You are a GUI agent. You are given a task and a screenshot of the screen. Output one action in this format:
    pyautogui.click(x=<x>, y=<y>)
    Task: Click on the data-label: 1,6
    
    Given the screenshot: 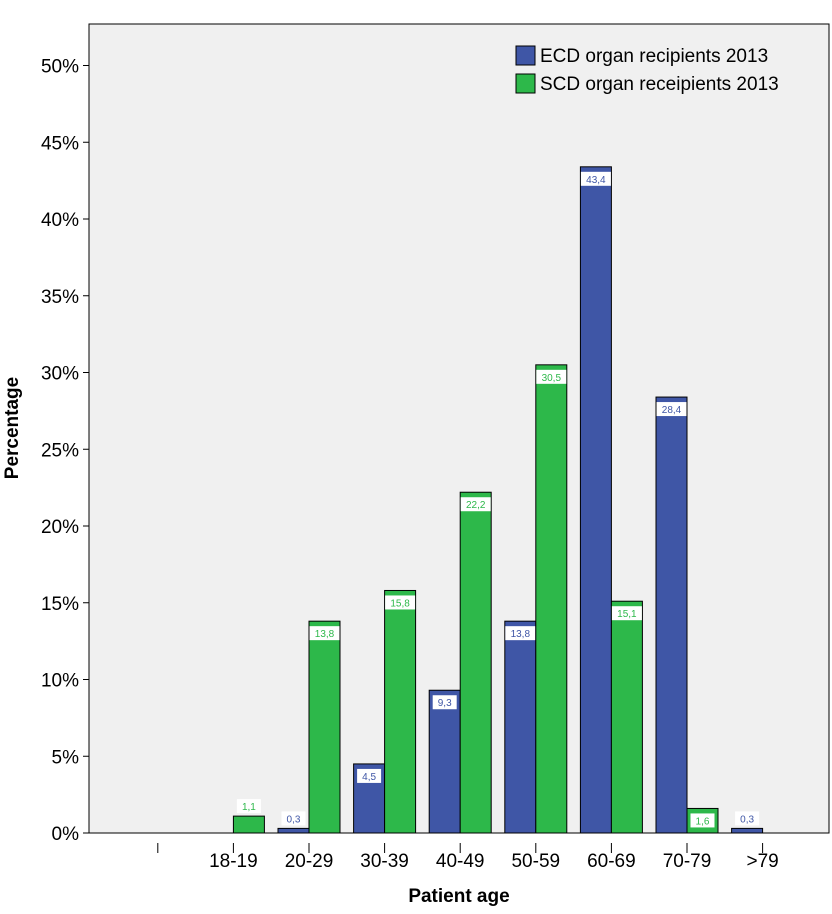 What is the action you would take?
    pyautogui.click(x=703, y=821)
    